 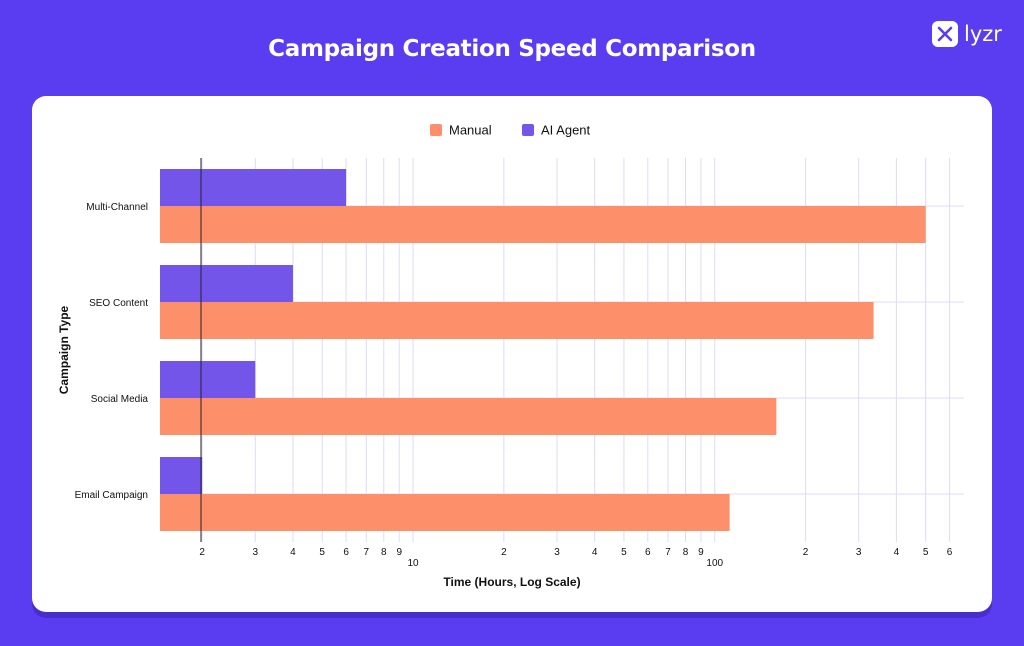 What do you see at coordinates (445, 512) in the screenshot?
I see `bar-manual-email-campaign` at bounding box center [445, 512].